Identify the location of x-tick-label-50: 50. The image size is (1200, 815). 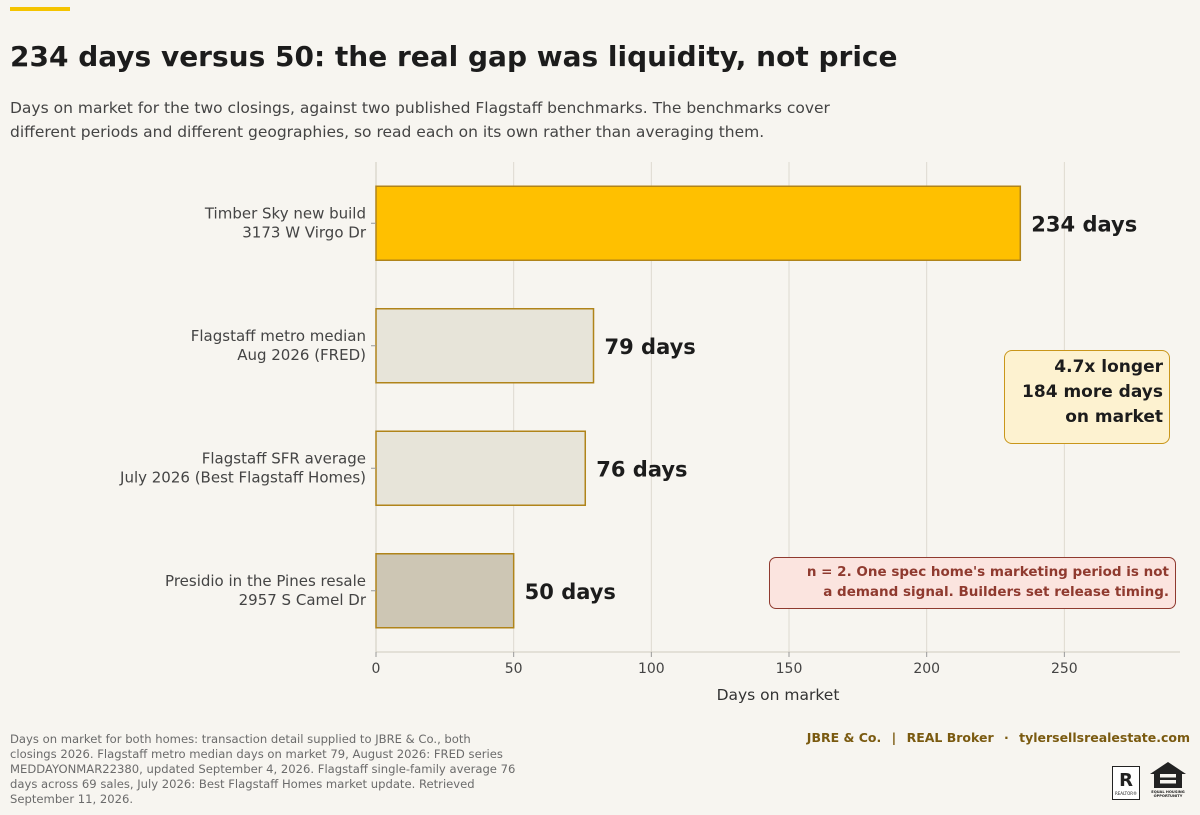
(514, 669).